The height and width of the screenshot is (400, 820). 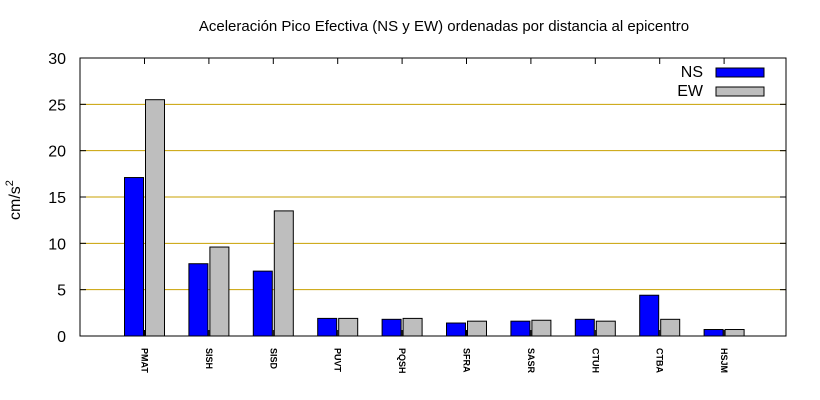 What do you see at coordinates (61, 337) in the screenshot?
I see `y-tick-label-0: 0` at bounding box center [61, 337].